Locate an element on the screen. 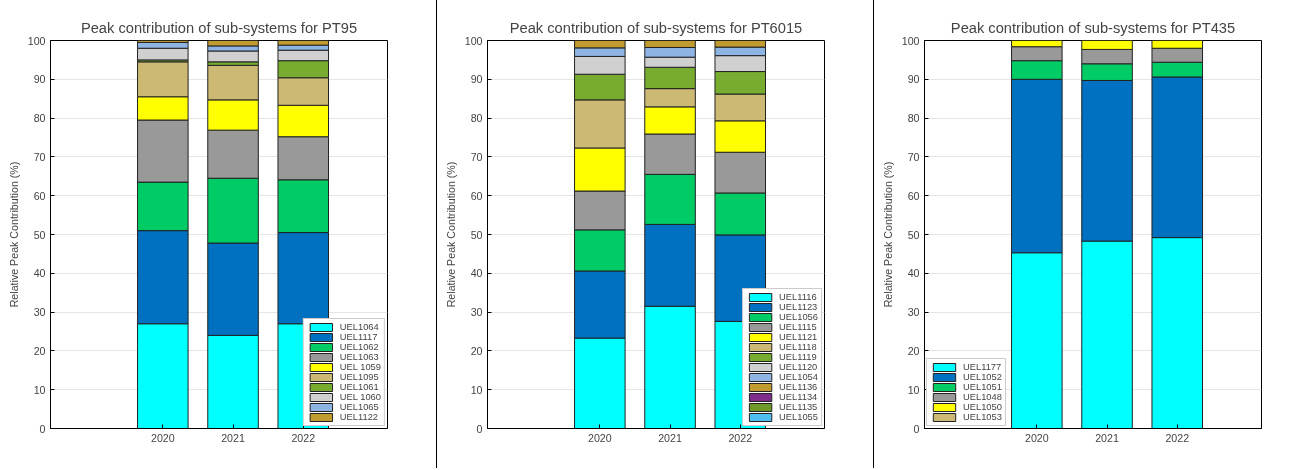 This screenshot has height=470, width=1312. legend-label: UEL1056 is located at coordinates (798, 317).